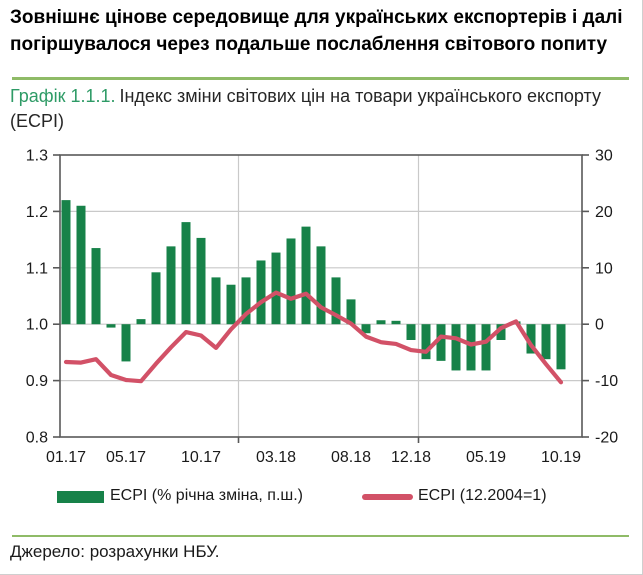  I want to click on right-axis-tick-label: 30, so click(604, 156).